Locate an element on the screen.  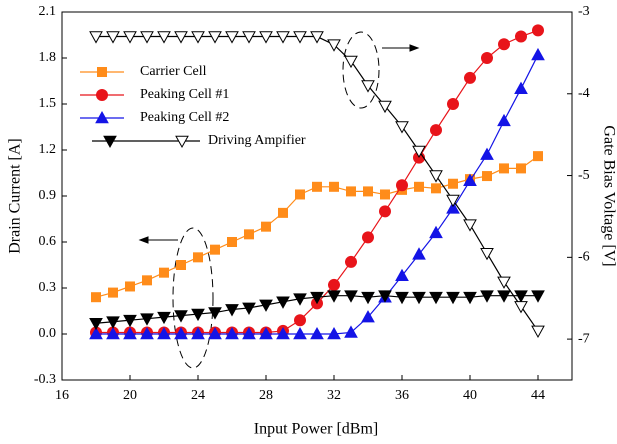
y-tick-label: 1.2 is located at coordinates (48, 149).